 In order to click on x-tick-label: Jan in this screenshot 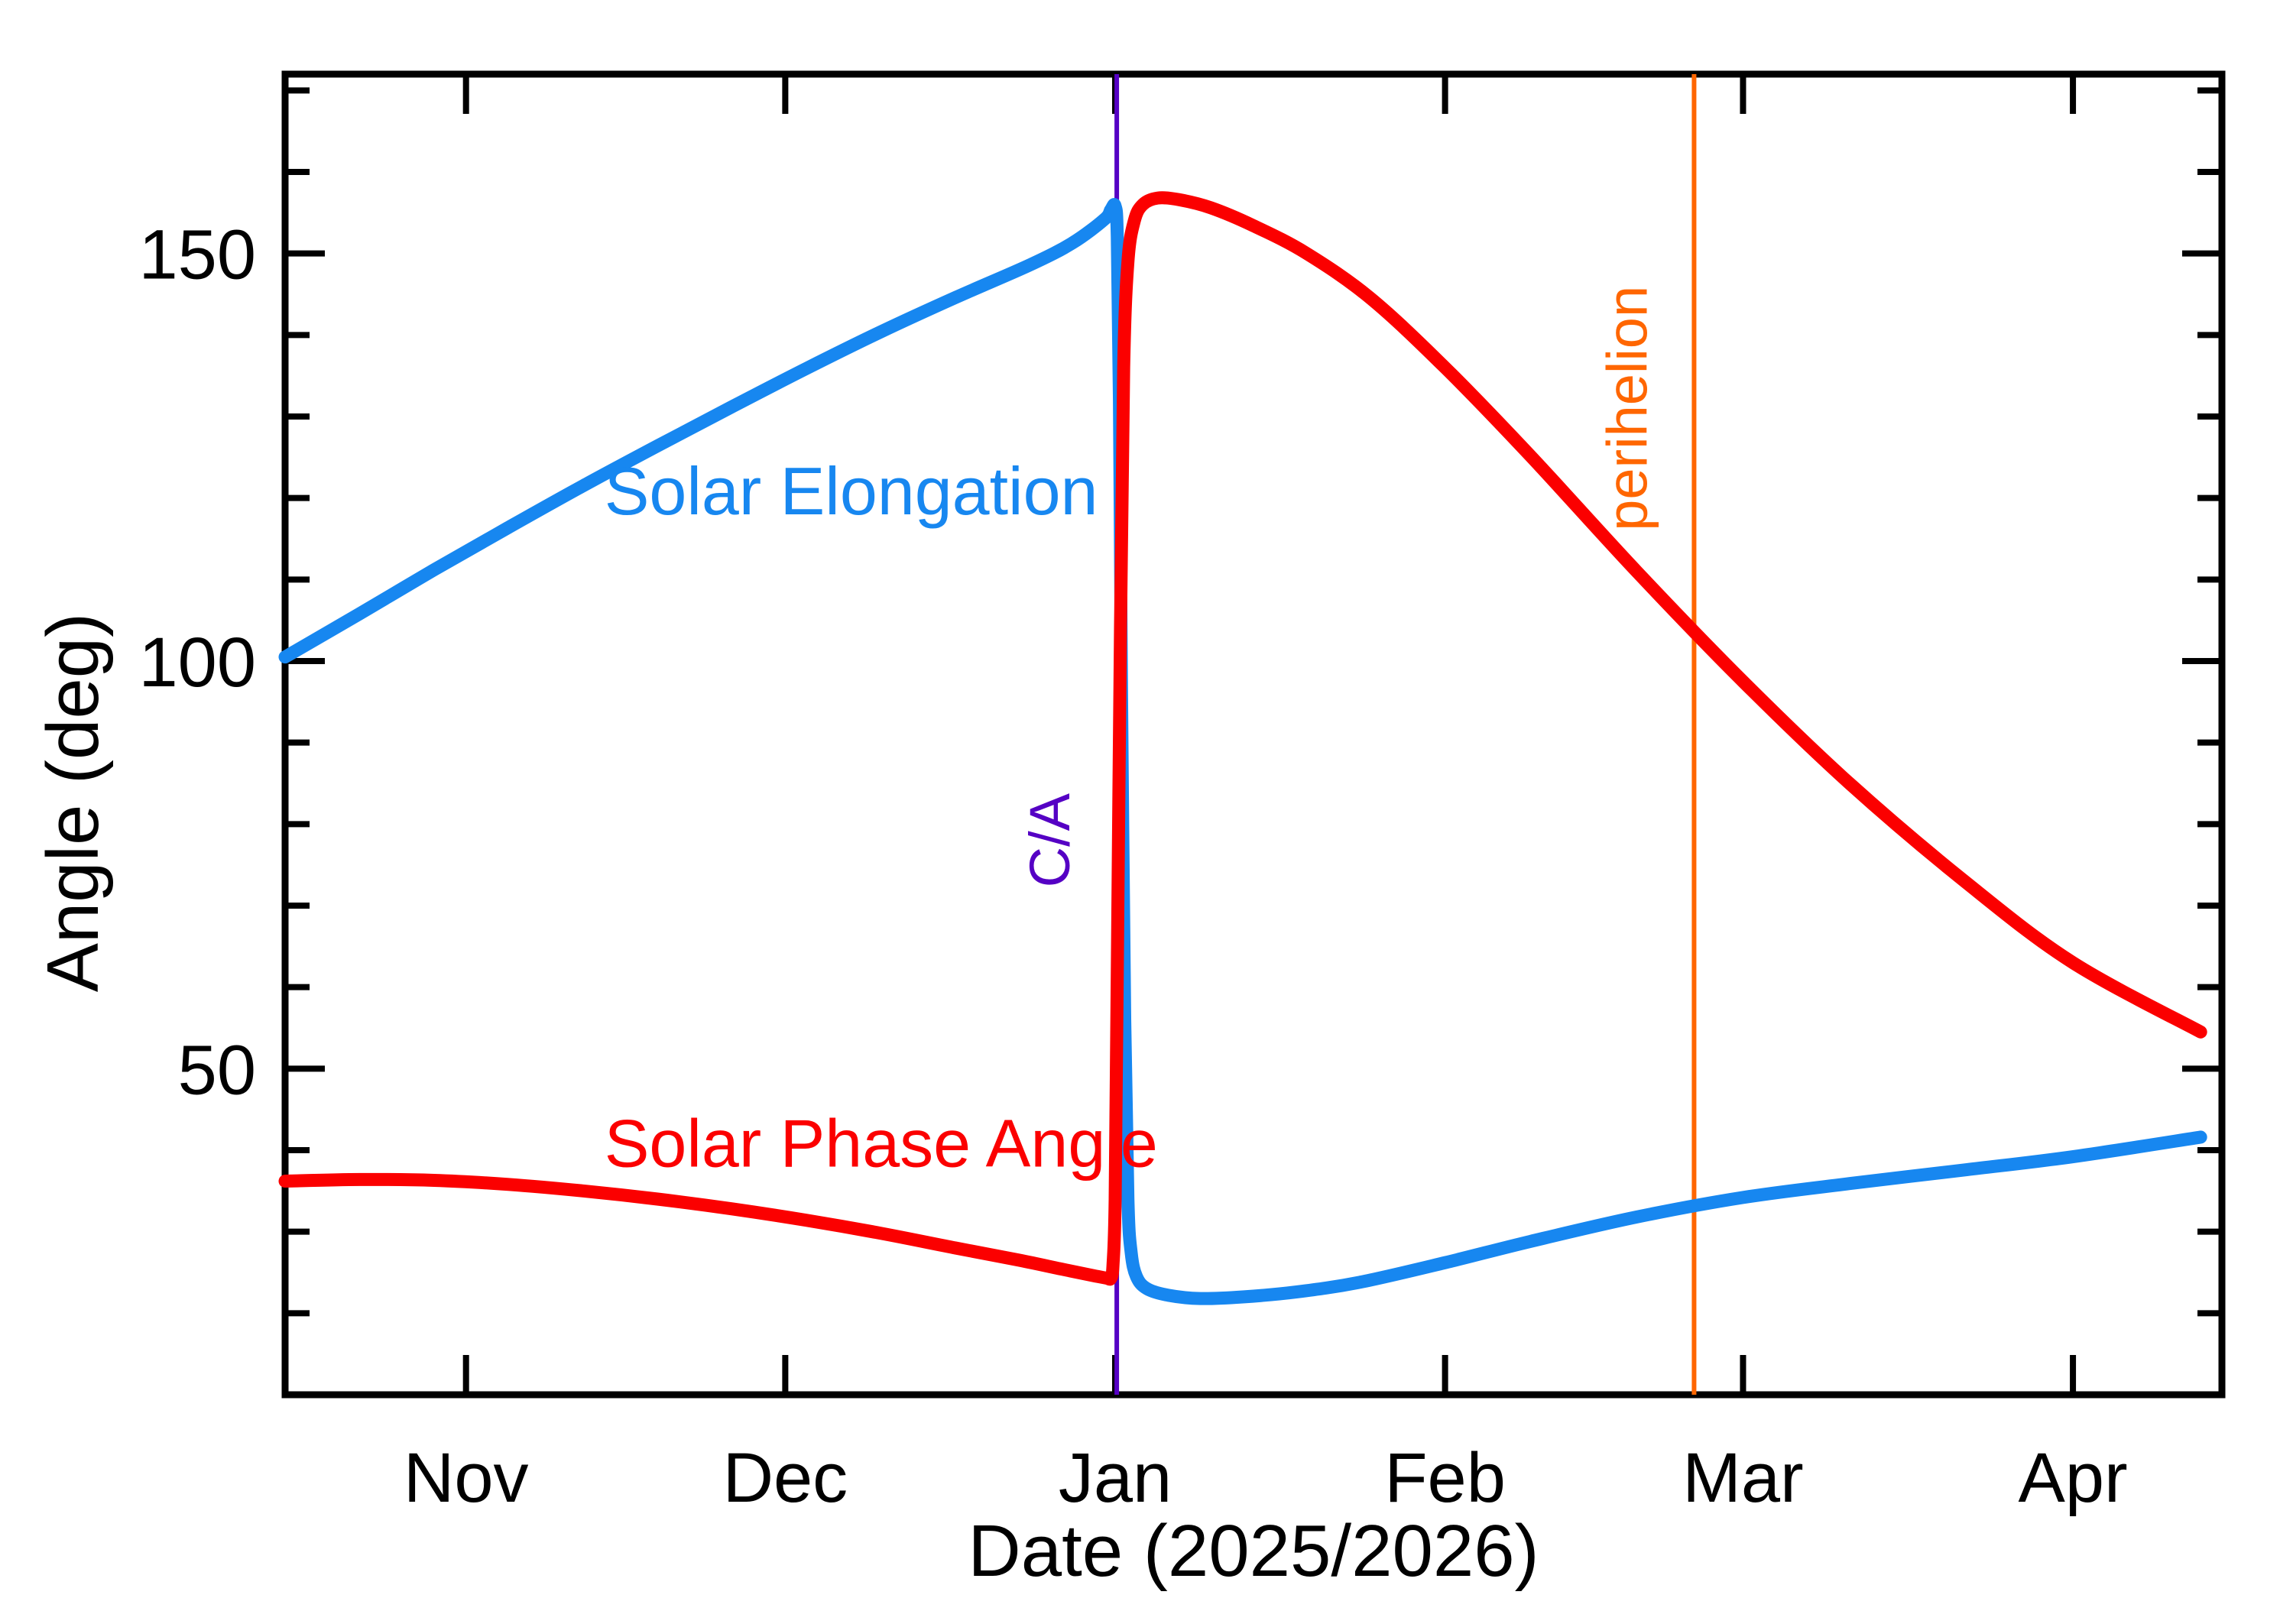, I will do `click(1115, 1478)`.